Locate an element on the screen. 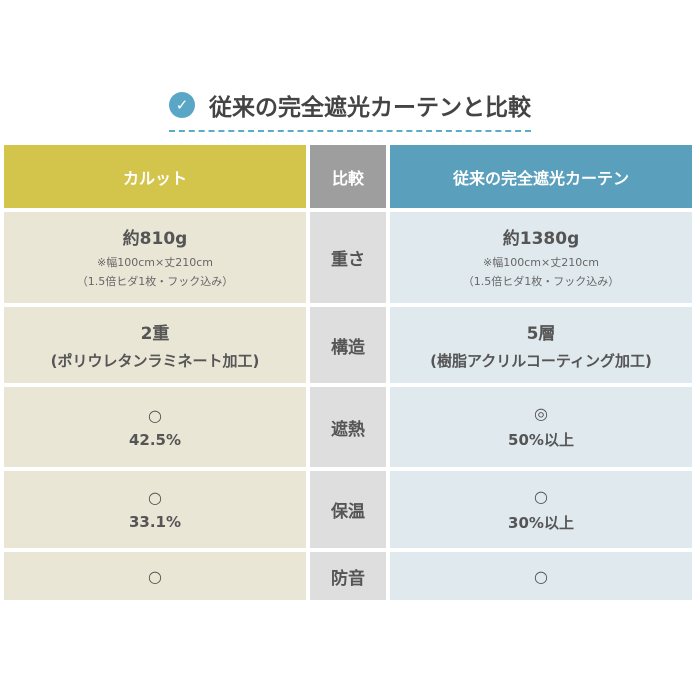 The image size is (700, 700). section-title: ✓ 従来の完全遮光カーテンと比較 is located at coordinates (350, 110).